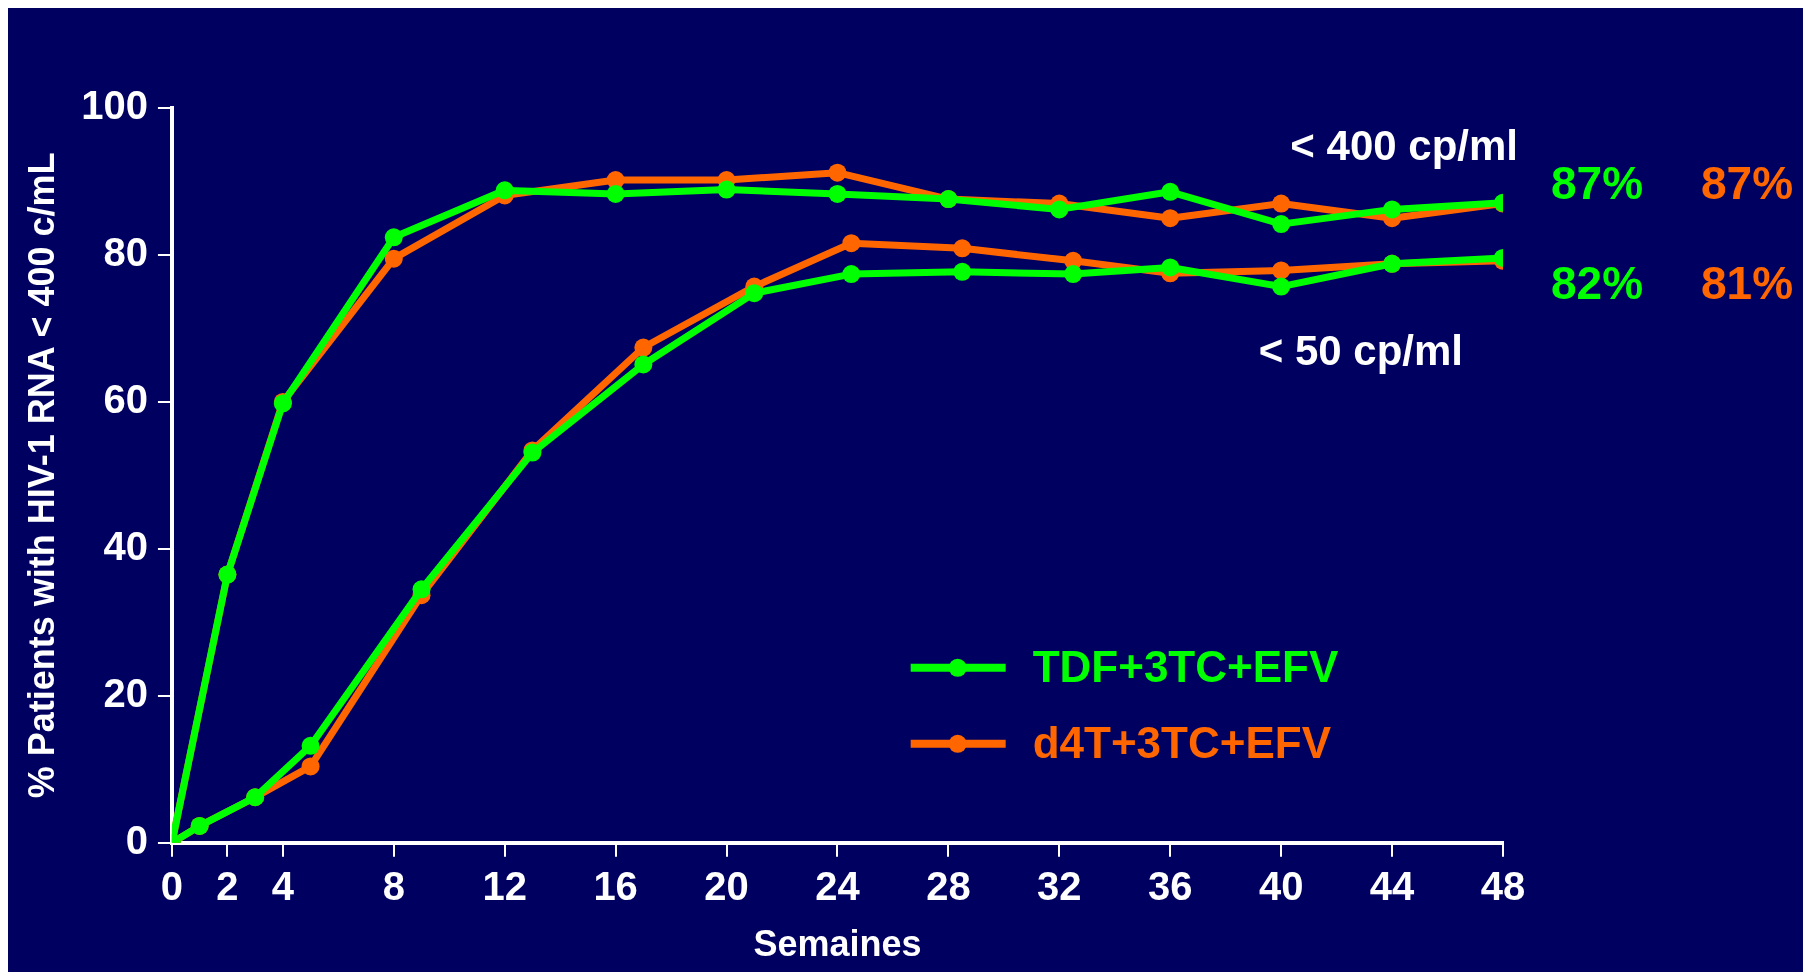  I want to click on x-tick-label: 8, so click(393, 885).